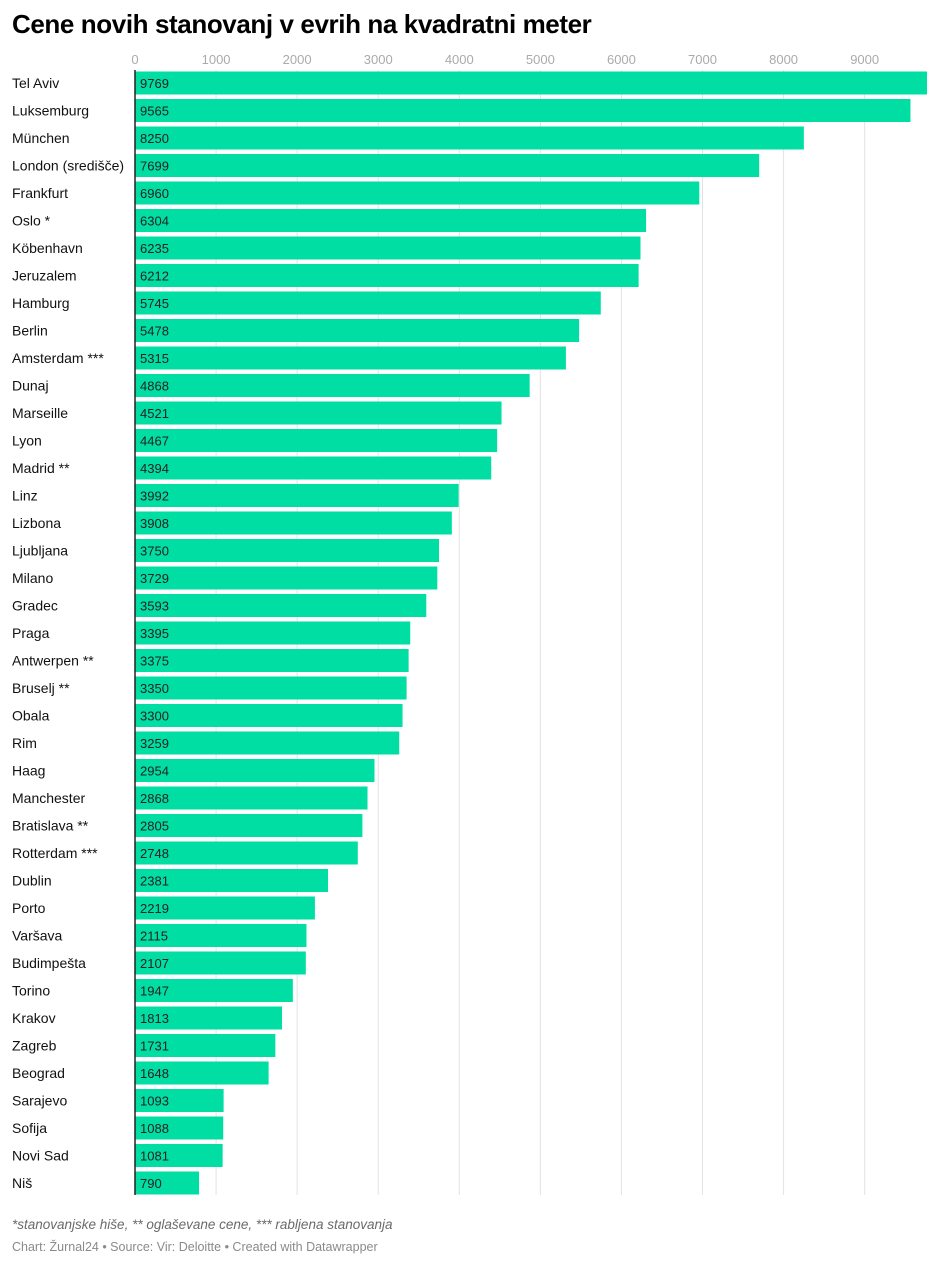  I want to click on value-label: 790, so click(151, 1183).